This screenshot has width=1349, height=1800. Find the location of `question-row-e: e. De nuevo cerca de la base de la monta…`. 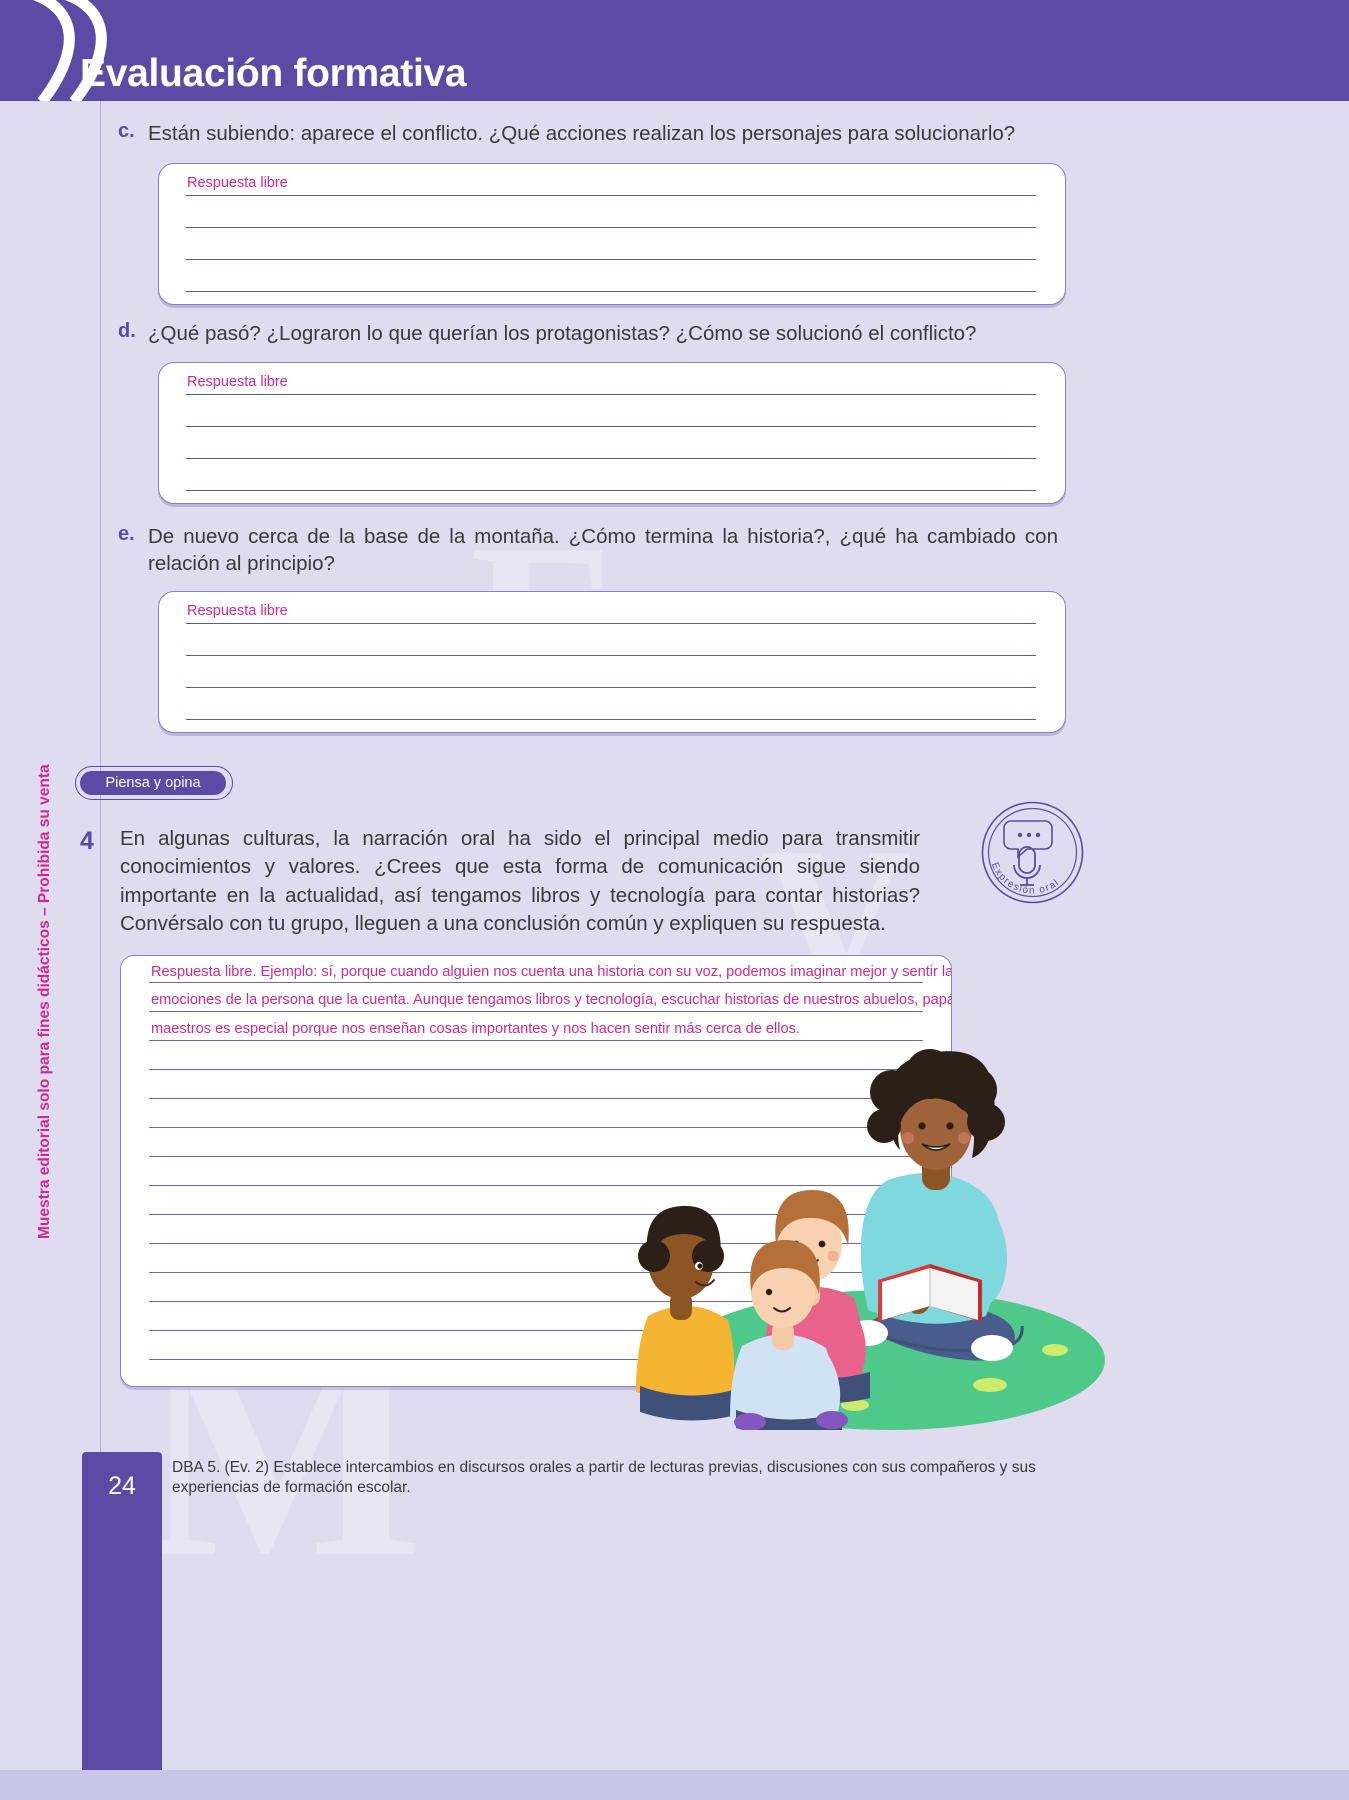

question-row-e: e. De nuevo cerca de la base de la monta… is located at coordinates (592, 550).